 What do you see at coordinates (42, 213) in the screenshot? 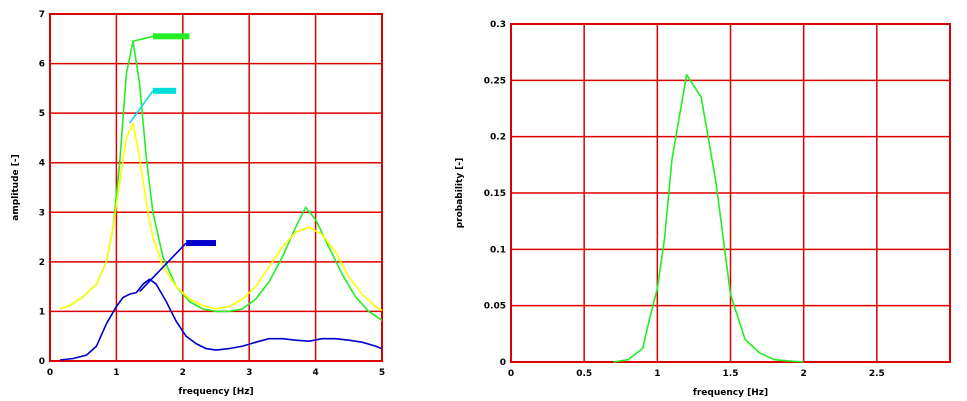
I see `y-tick-label: 3` at bounding box center [42, 213].